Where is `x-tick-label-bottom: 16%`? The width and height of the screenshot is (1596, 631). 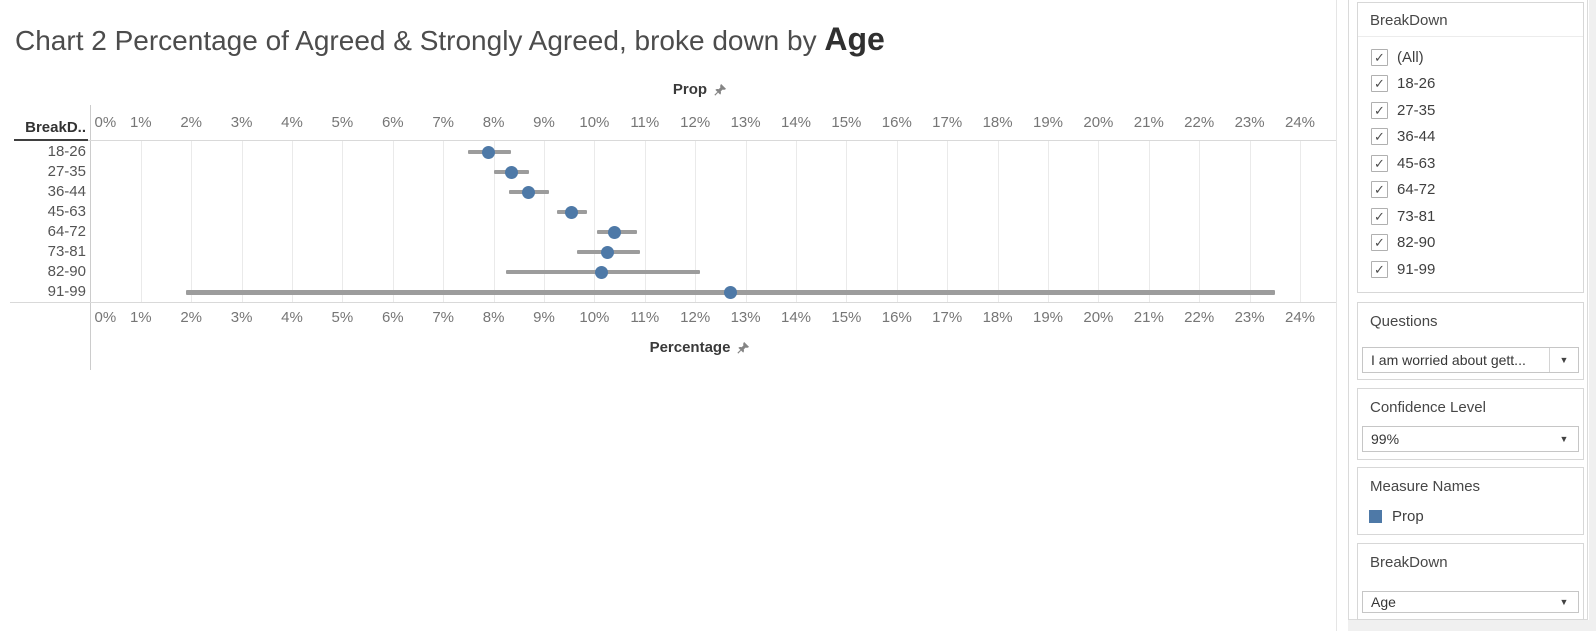 x-tick-label-bottom: 16% is located at coordinates (896, 317).